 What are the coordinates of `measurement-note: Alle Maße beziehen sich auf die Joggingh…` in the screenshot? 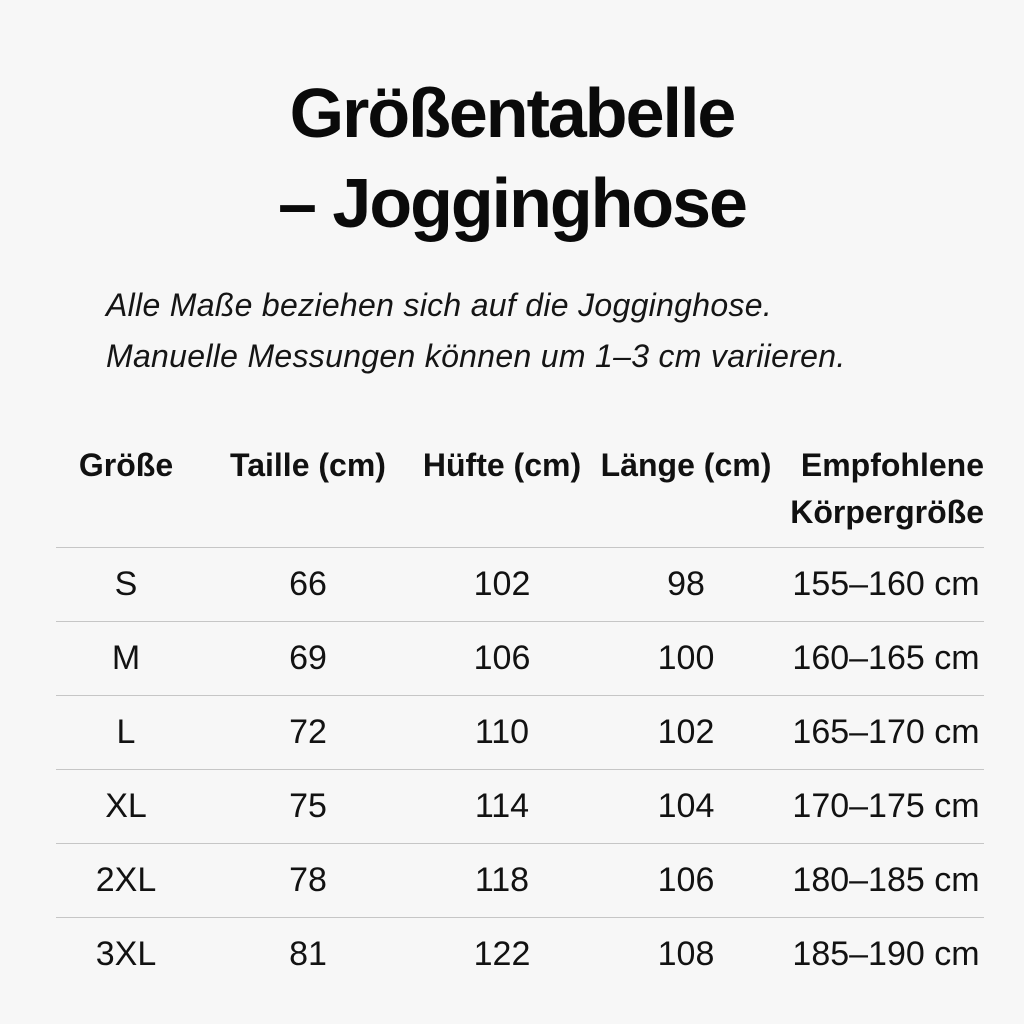 It's located at (476, 331).